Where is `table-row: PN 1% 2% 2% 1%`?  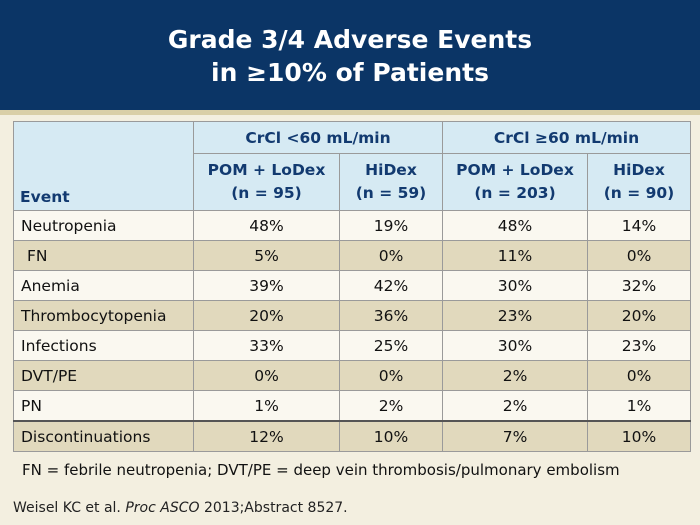 table-row: PN 1% 2% 2% 1% is located at coordinates (352, 406).